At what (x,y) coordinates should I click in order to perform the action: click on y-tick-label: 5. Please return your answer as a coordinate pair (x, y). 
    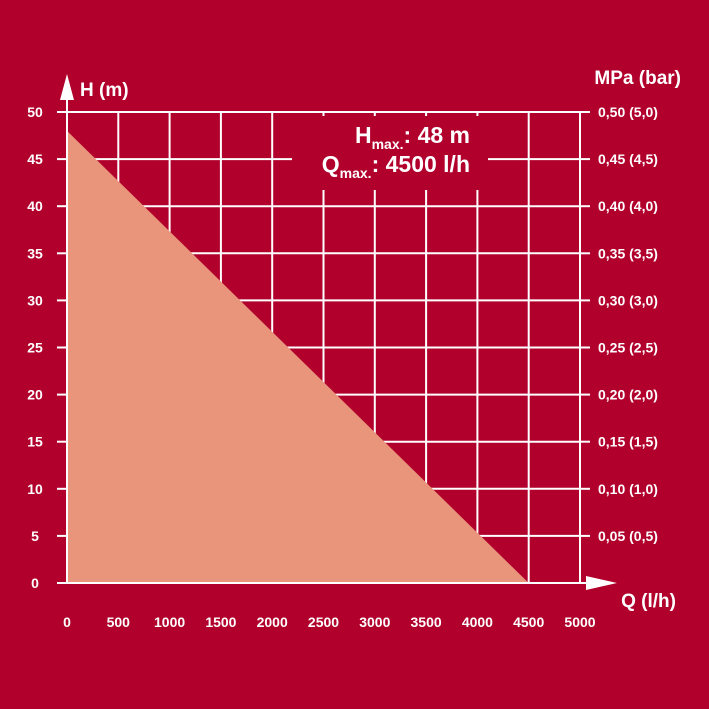
    Looking at the image, I should click on (35, 536).